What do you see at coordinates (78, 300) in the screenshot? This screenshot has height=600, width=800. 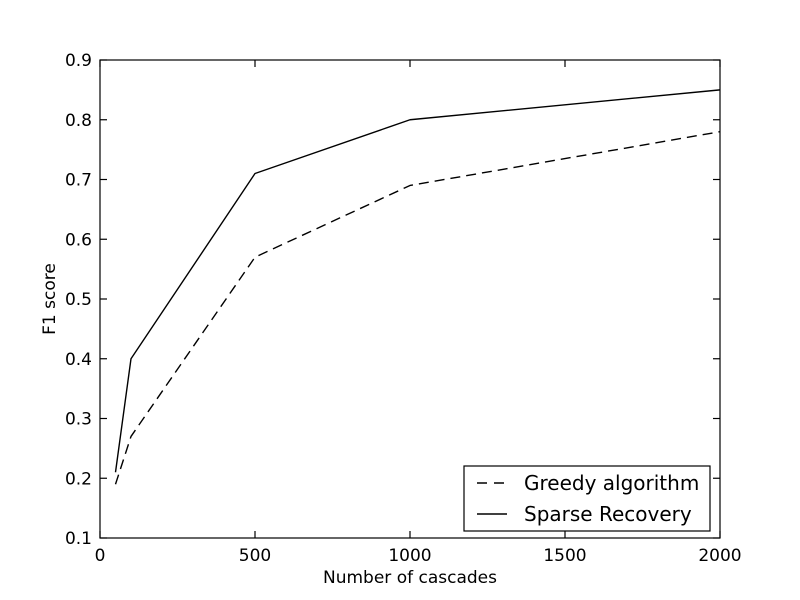 I see `y-tick-label: 0.5` at bounding box center [78, 300].